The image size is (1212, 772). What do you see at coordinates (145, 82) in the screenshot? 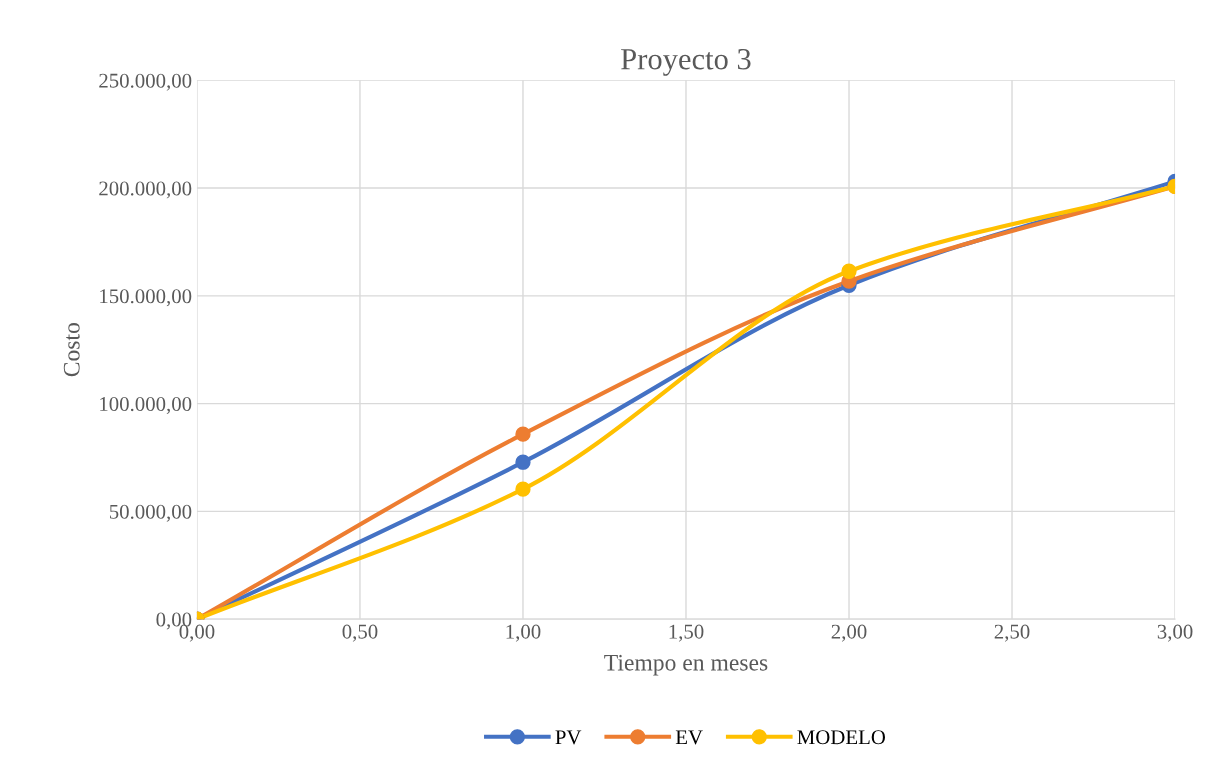
I see `y-tick-label: 250.000,00` at bounding box center [145, 82].